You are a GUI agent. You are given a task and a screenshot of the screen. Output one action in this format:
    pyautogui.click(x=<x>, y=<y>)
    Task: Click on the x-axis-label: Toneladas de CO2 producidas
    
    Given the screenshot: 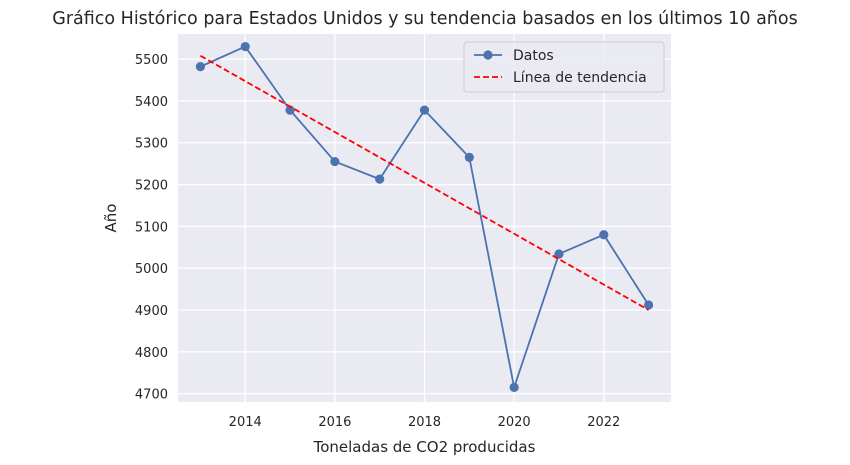 What is the action you would take?
    pyautogui.click(x=424, y=447)
    